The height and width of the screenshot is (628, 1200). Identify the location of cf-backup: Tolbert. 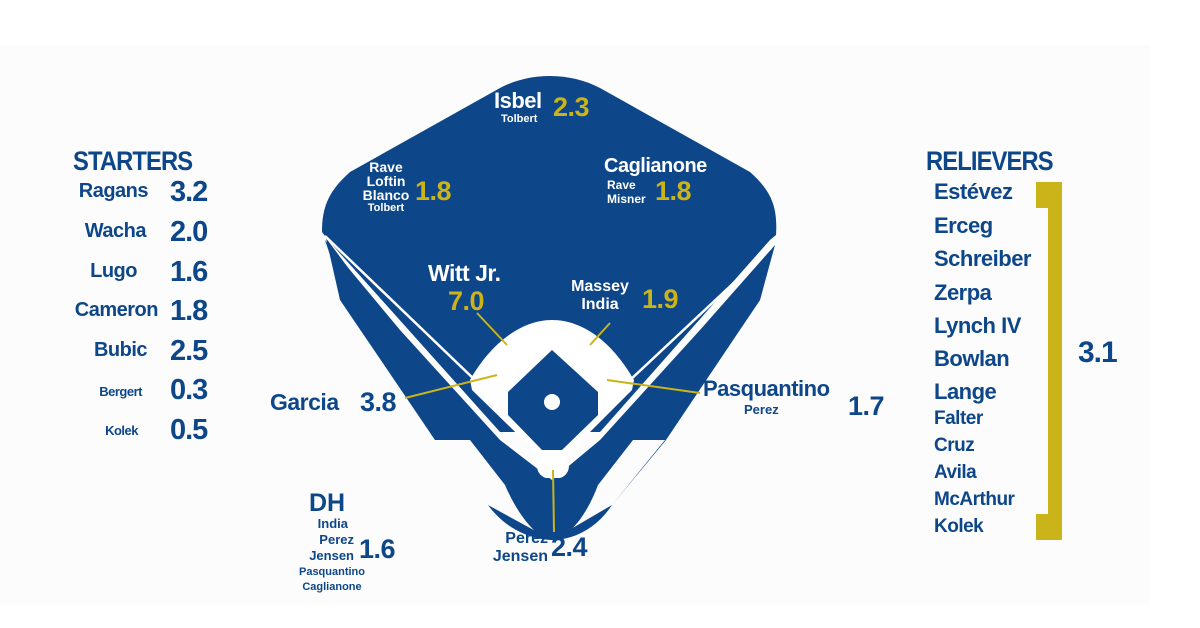
(519, 119).